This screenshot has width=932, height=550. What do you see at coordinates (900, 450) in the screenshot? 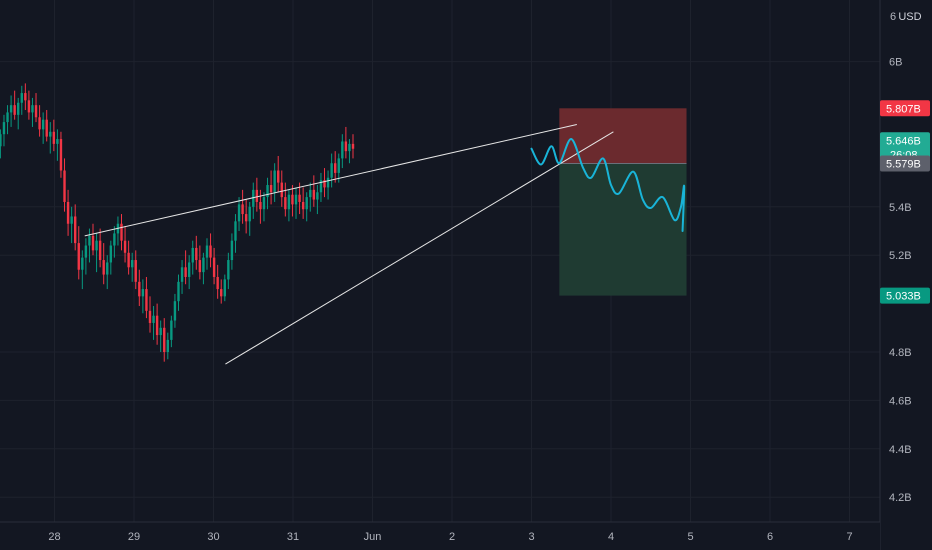
I see `price-tick-label: 4.4B` at bounding box center [900, 450].